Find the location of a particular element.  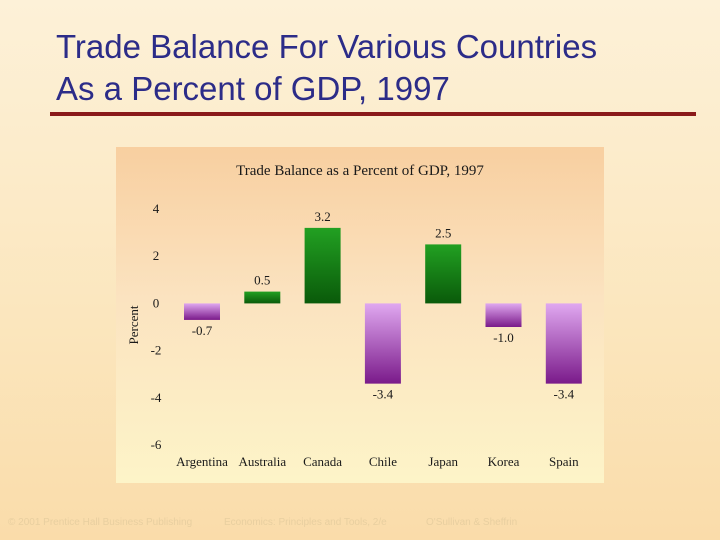

y-tick-label: 2 is located at coordinates (156, 255).